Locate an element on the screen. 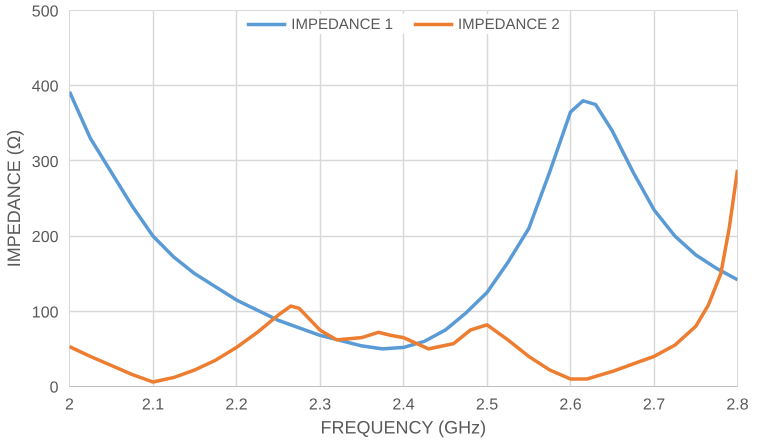 The image size is (769, 442). x-tick-label: 2.6 is located at coordinates (570, 405).